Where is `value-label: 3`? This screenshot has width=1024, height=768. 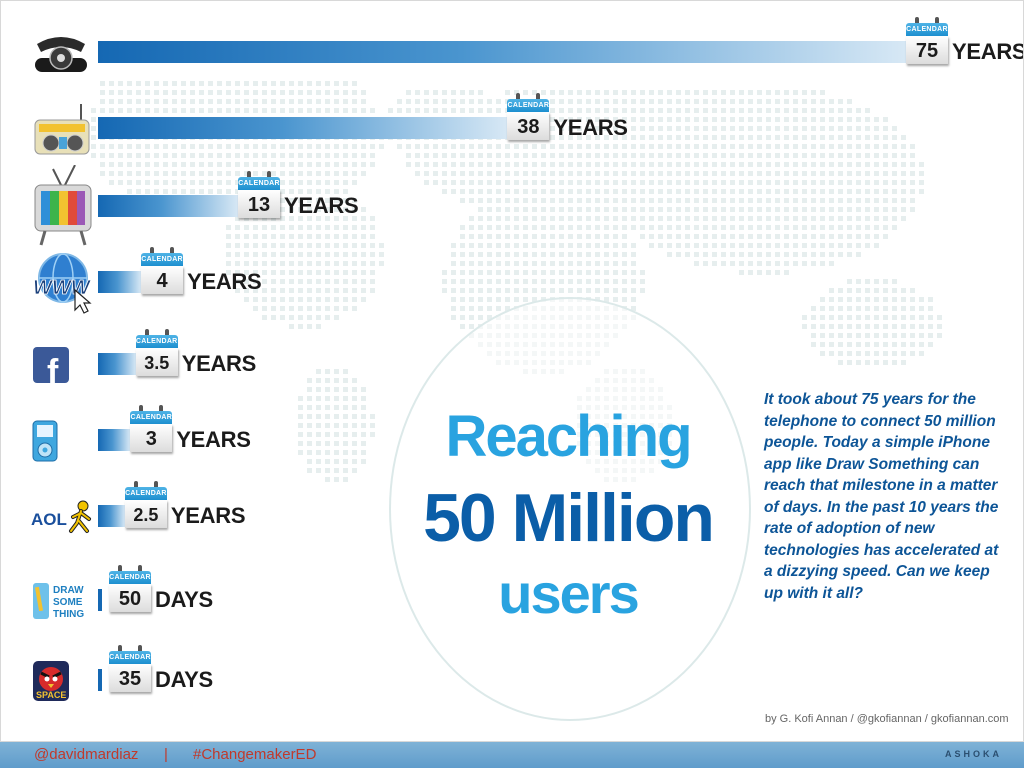 value-label: 3 is located at coordinates (151, 438).